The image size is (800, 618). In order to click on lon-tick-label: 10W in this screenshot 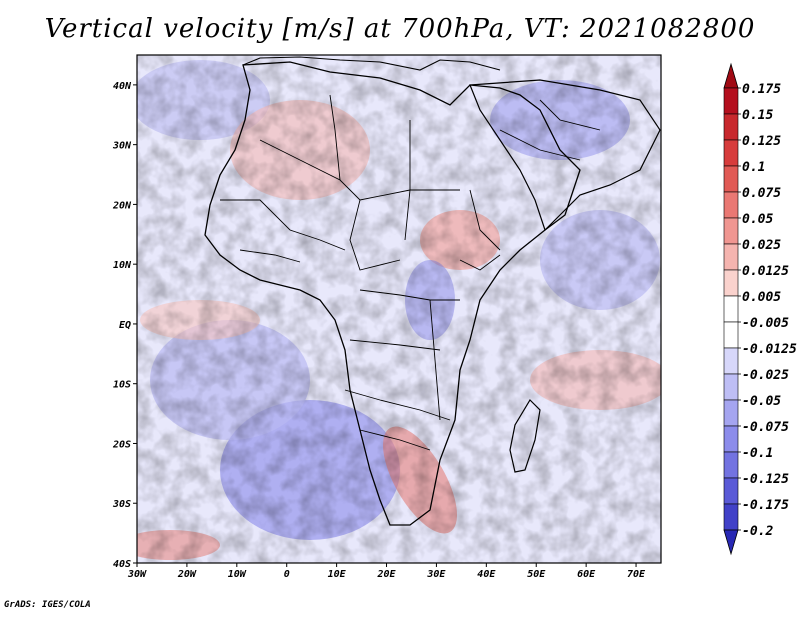, I will do `click(237, 574)`.